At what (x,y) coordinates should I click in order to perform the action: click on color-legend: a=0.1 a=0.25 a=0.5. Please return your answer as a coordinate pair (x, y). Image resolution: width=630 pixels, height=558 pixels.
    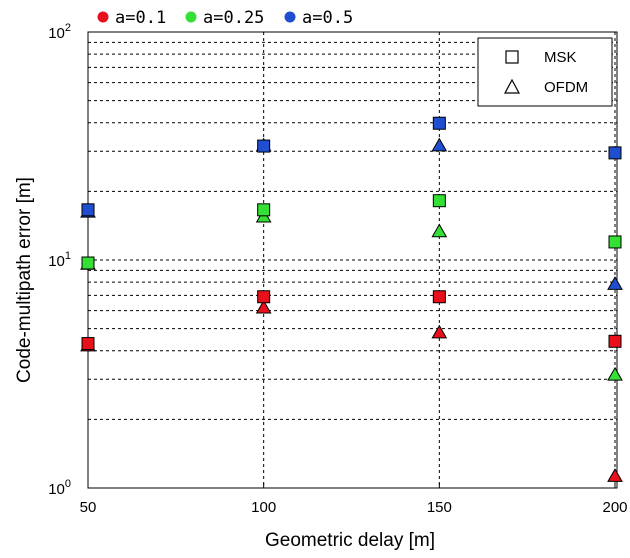
    Looking at the image, I should click on (225, 18).